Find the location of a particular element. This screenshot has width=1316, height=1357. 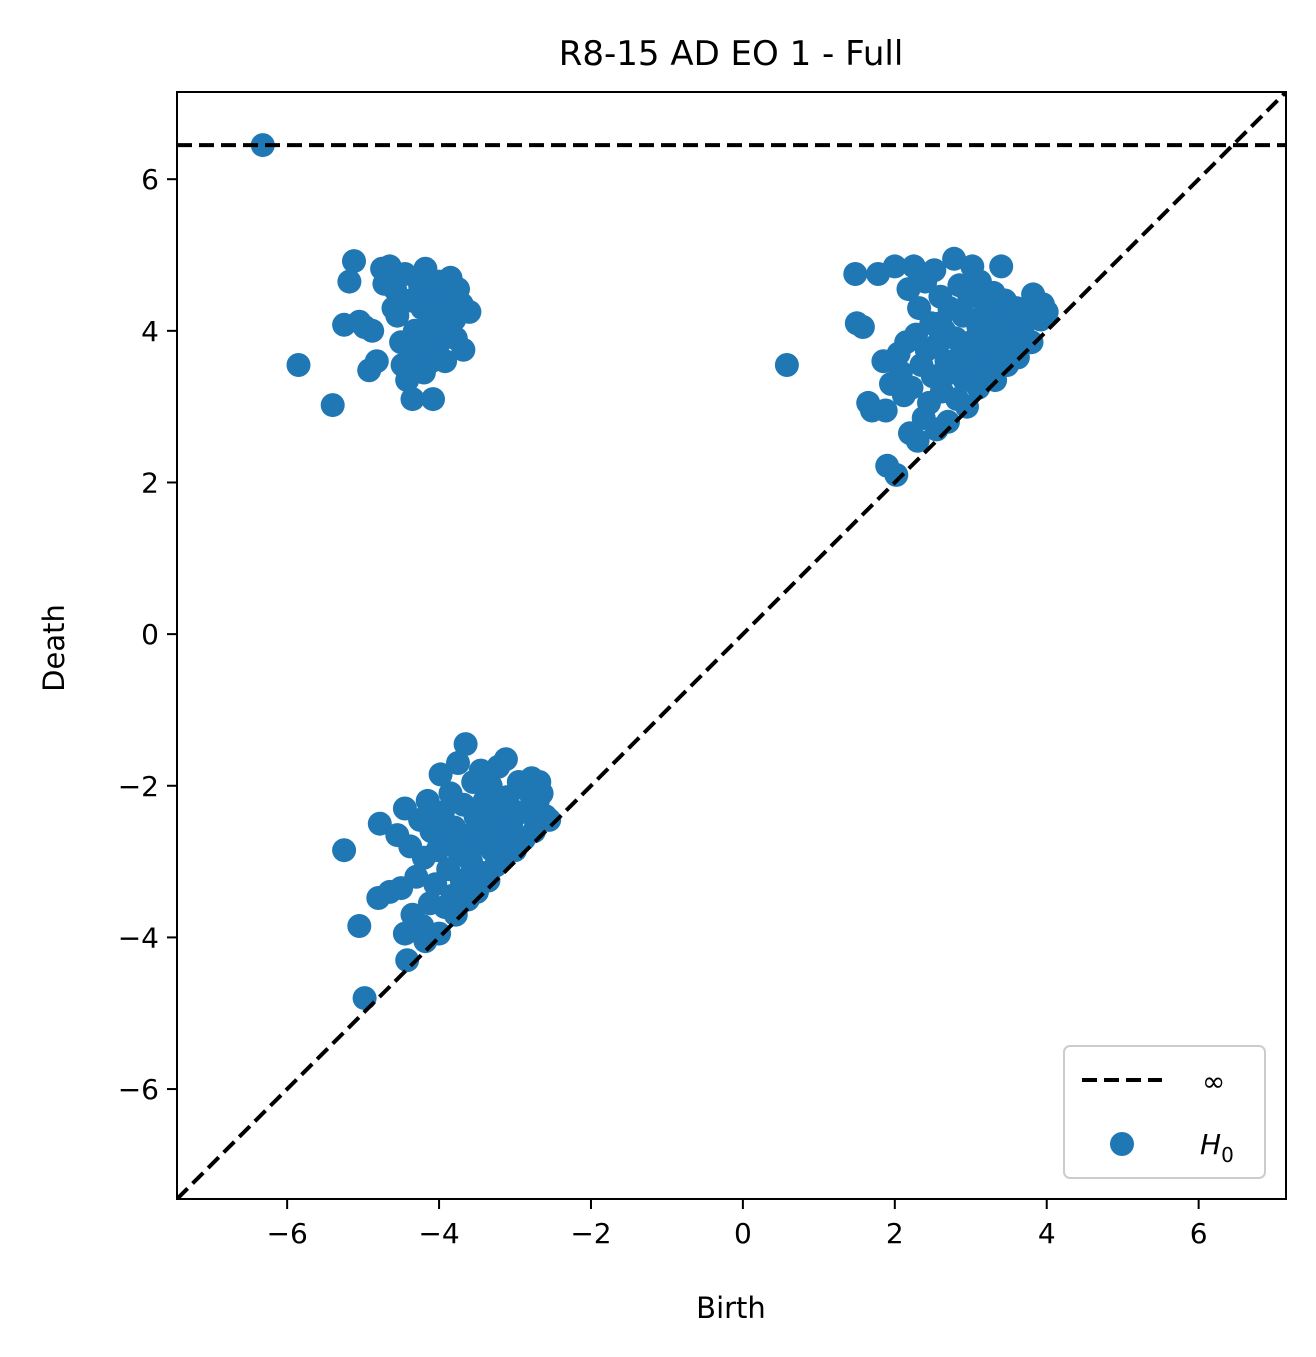

x-tick-label: 6 is located at coordinates (1199, 1233).